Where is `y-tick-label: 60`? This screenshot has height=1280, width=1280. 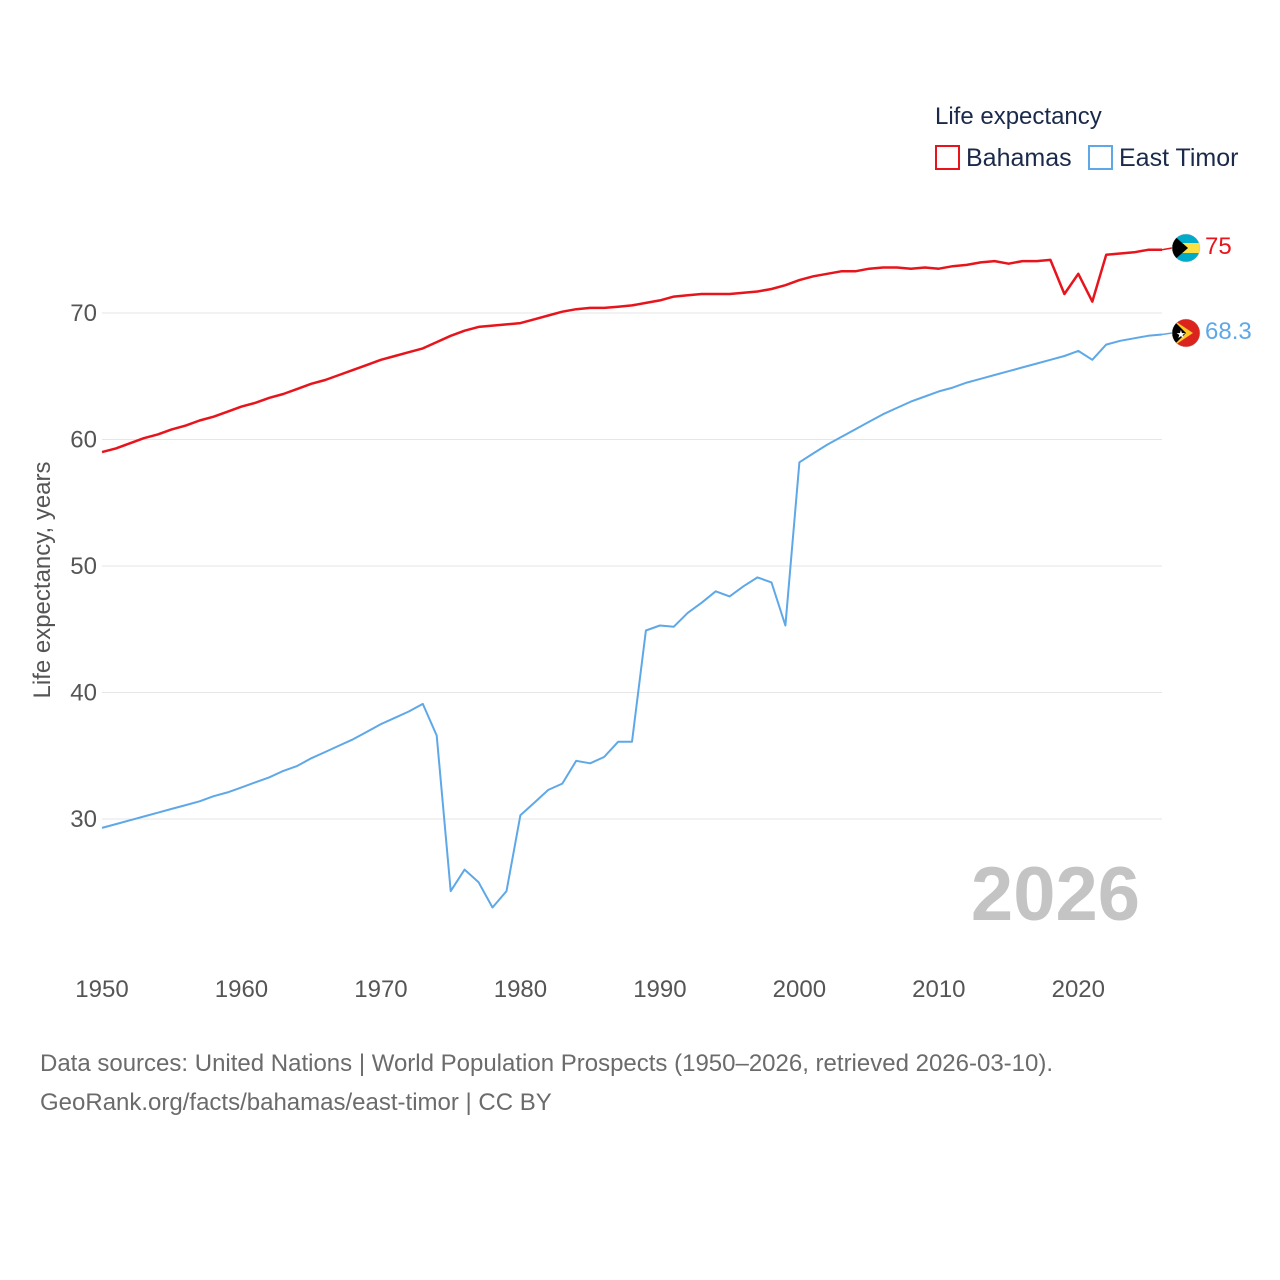
y-tick-label: 60 is located at coordinates (83, 440).